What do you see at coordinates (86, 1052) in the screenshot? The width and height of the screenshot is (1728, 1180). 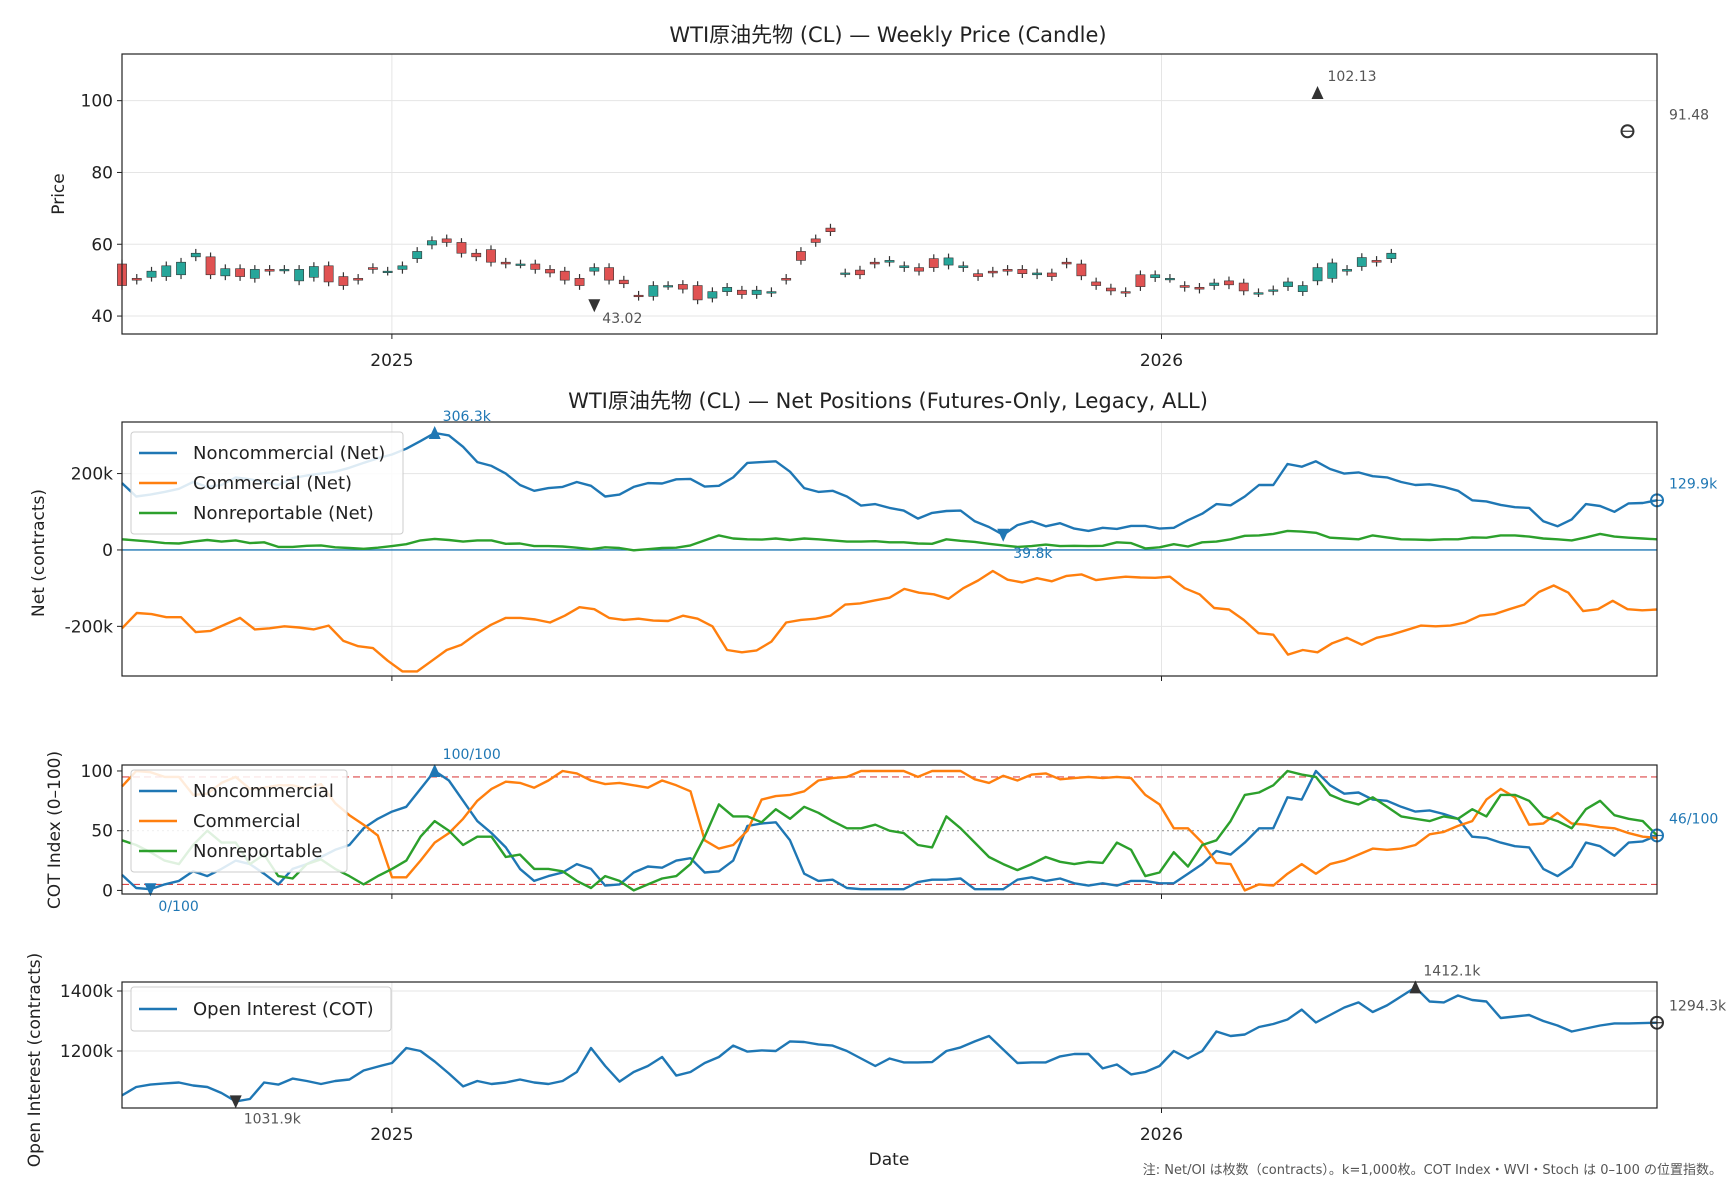 I see `y-tick-label-3-0: 1200k` at bounding box center [86, 1052].